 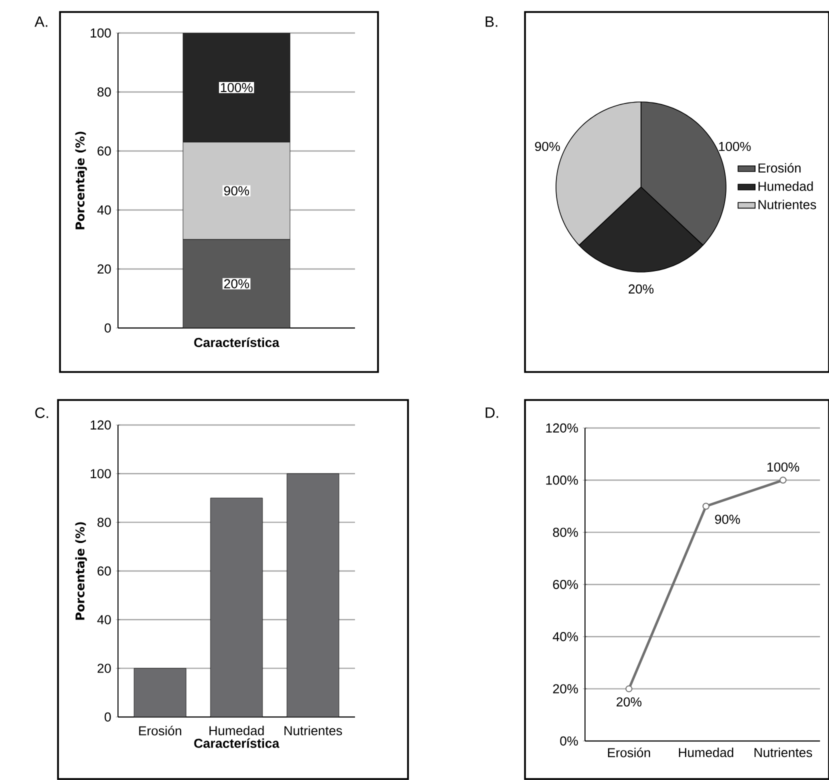 What do you see at coordinates (785, 186) in the screenshot?
I see `legend-label: Humedad` at bounding box center [785, 186].